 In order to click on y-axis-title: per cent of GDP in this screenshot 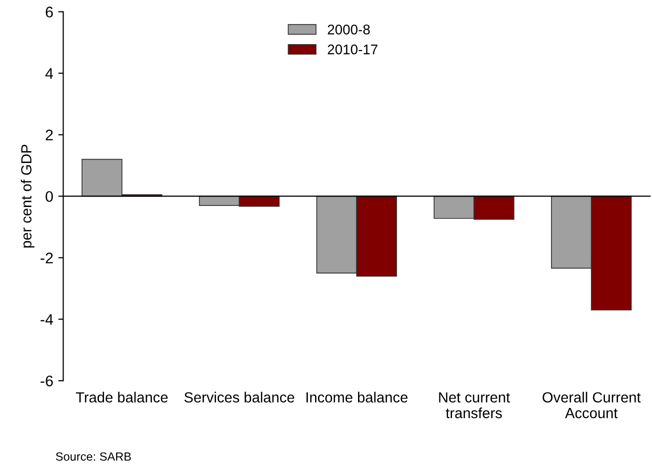, I will do `click(27, 196)`.